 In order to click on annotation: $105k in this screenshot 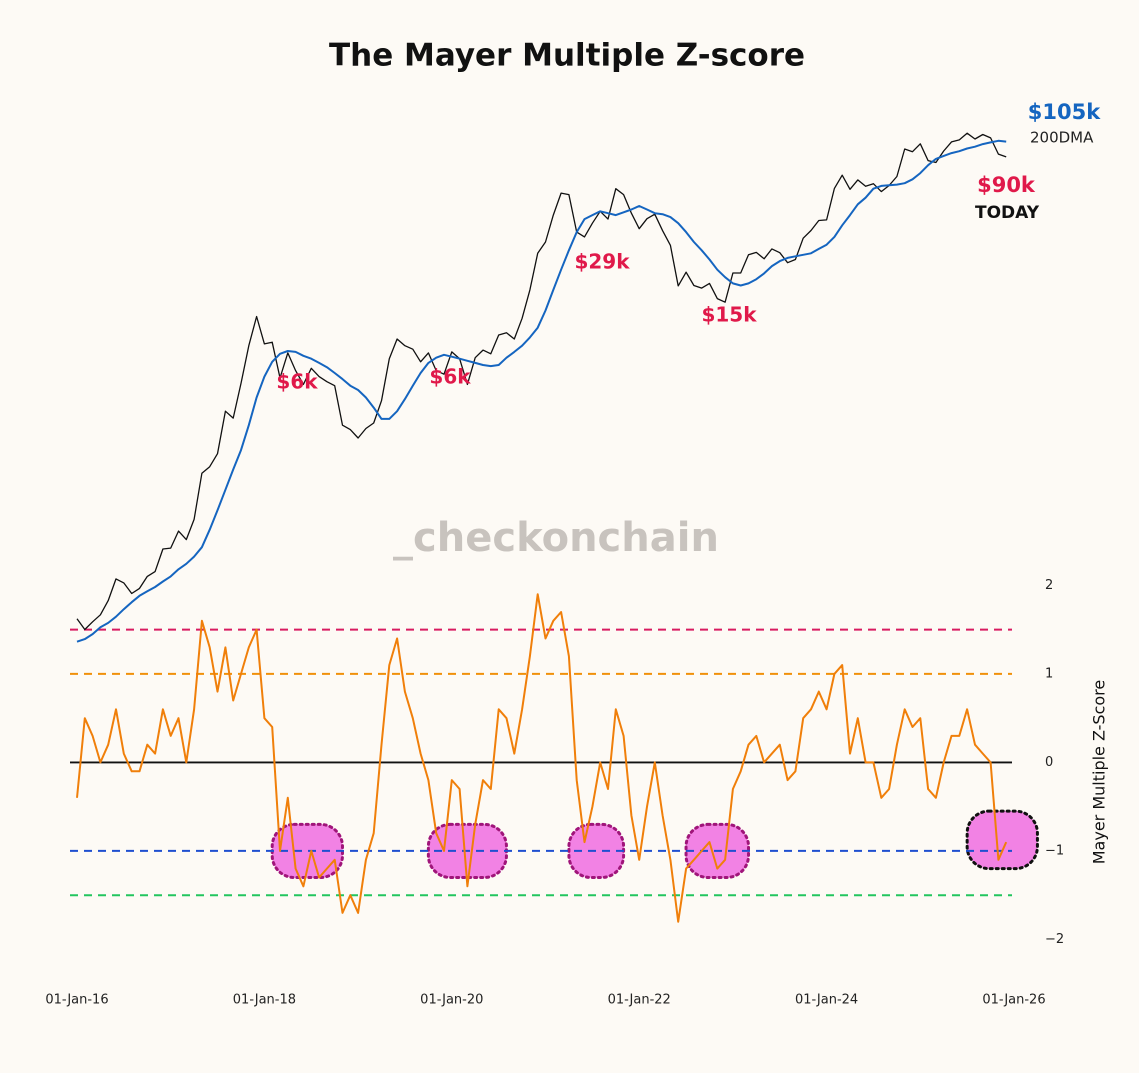, I will do `click(1064, 112)`.